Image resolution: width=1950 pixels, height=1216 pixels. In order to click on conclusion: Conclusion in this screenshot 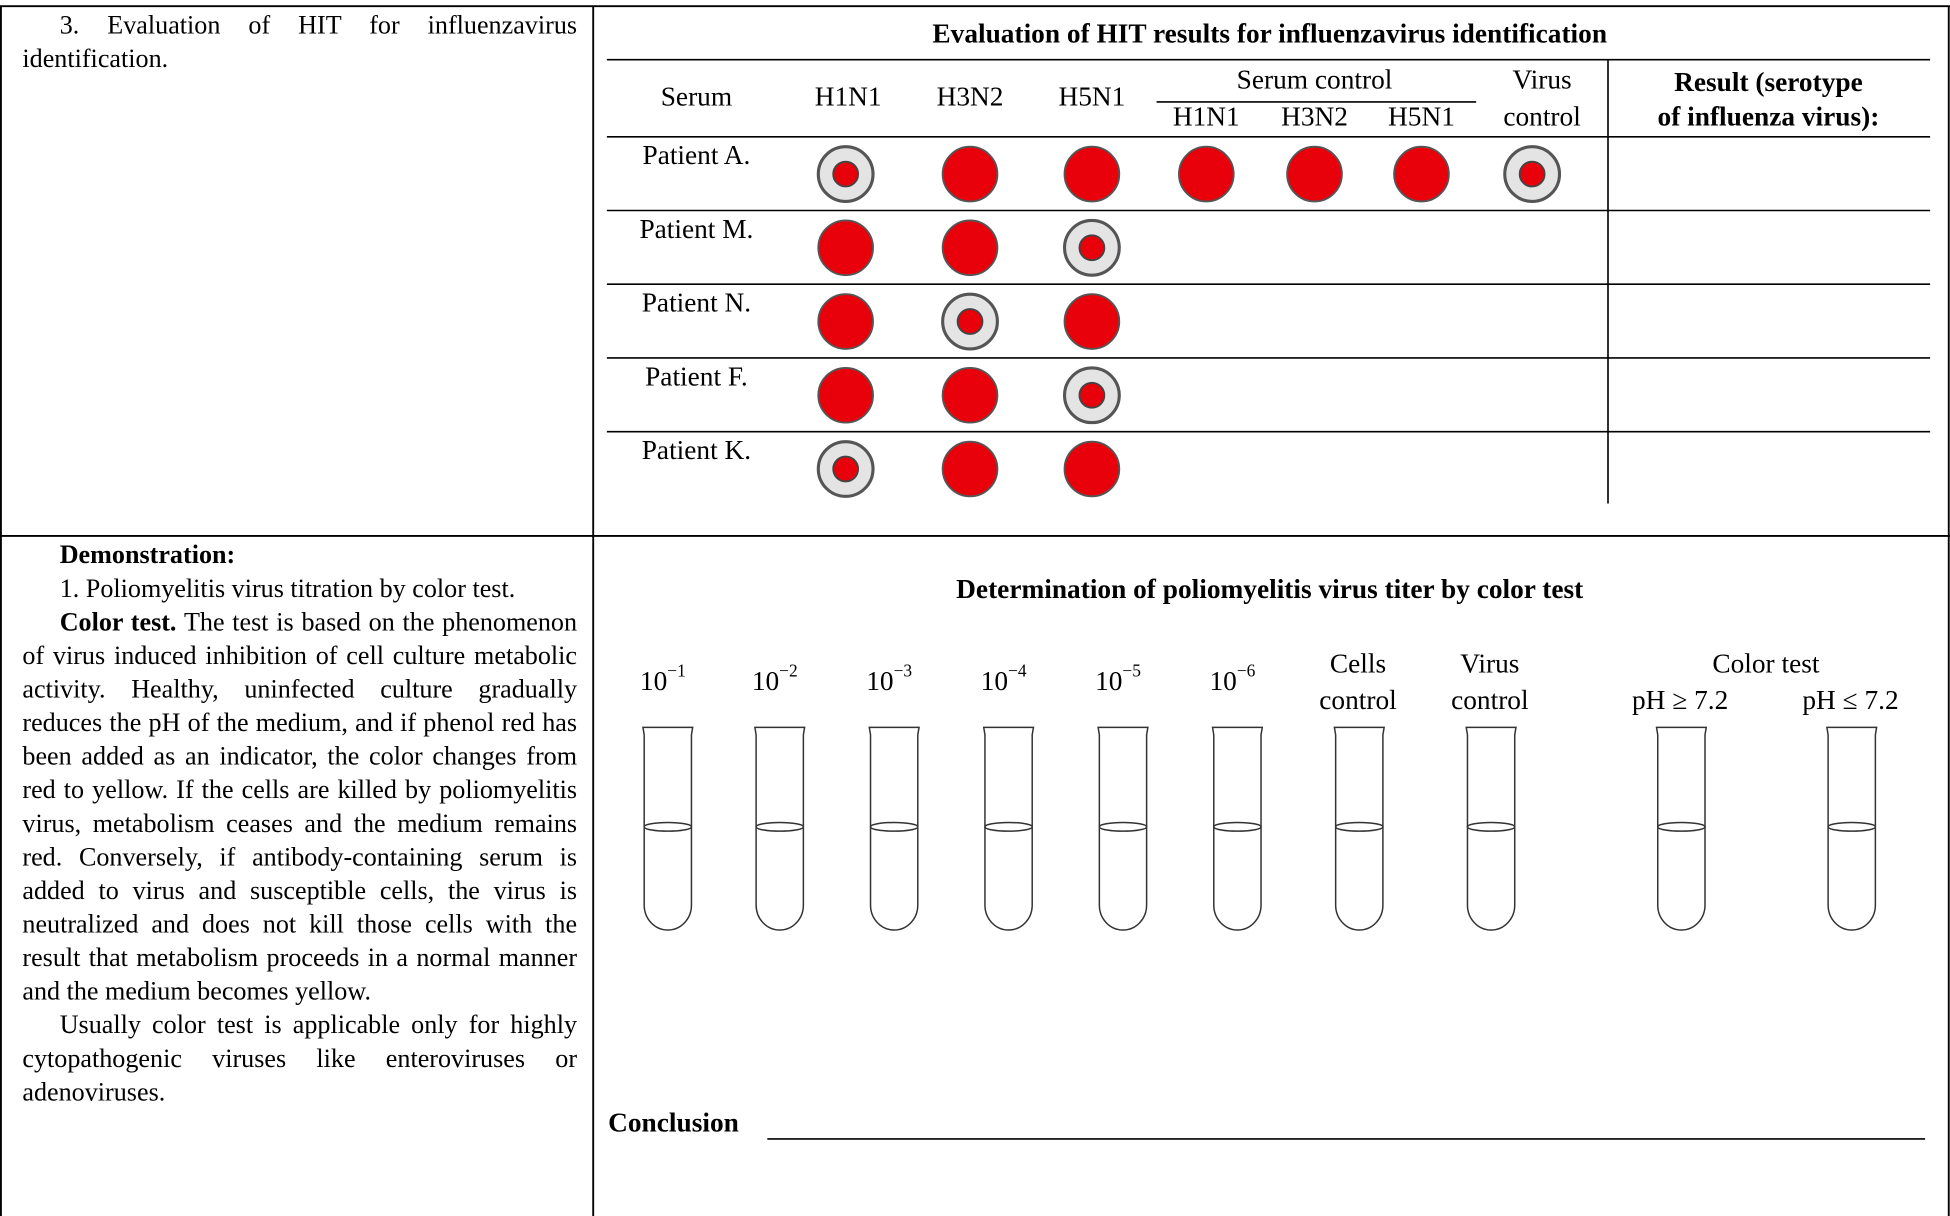, I will do `click(673, 1123)`.